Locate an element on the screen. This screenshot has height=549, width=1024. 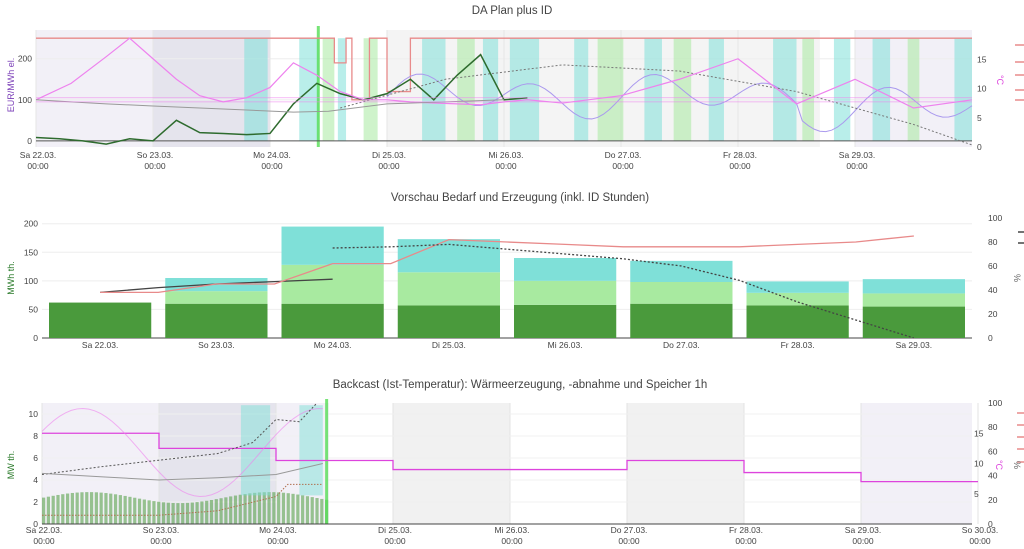
series-line-gray is located at coordinates (182, 472).